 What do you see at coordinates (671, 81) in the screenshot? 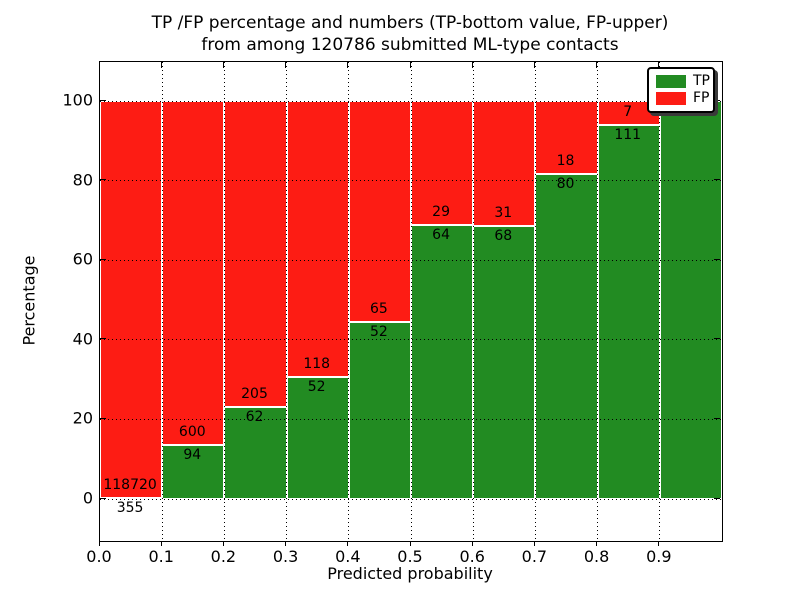
I see `legend-swatch-tp-icon` at bounding box center [671, 81].